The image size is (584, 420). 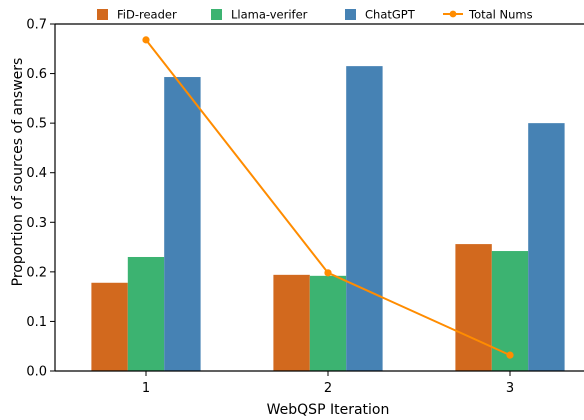 I want to click on legend-item-chatgpt: ChatGPT, so click(x=380, y=15).